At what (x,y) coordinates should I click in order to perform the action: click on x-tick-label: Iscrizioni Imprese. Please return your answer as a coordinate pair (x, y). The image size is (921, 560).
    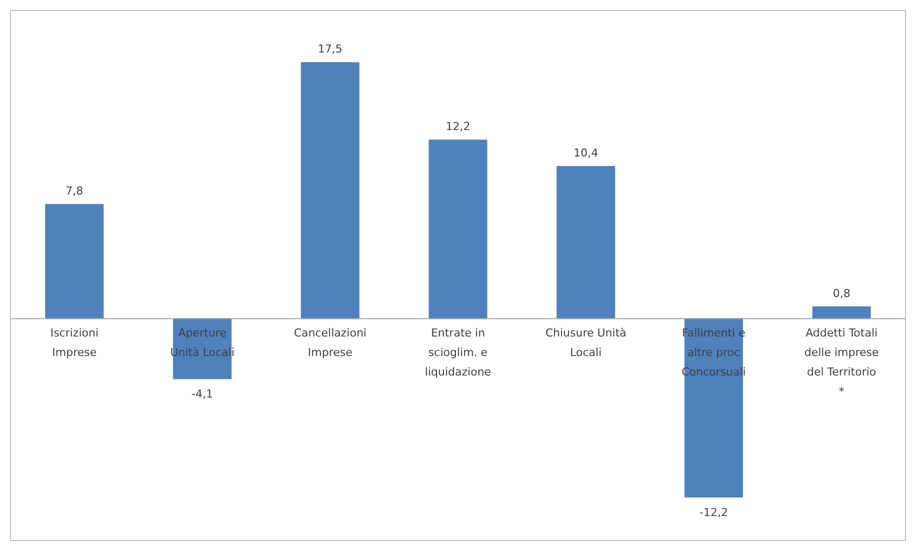
    Looking at the image, I should click on (74, 343).